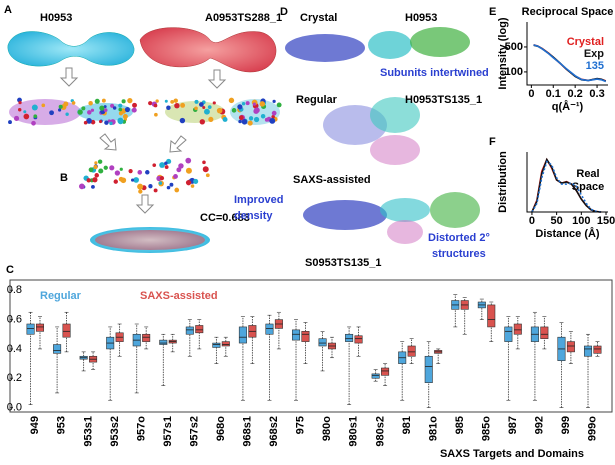 Image resolution: width=615 pixels, height=465 pixels. What do you see at coordinates (143, 140) in the screenshot?
I see `arrow` at bounding box center [143, 140].